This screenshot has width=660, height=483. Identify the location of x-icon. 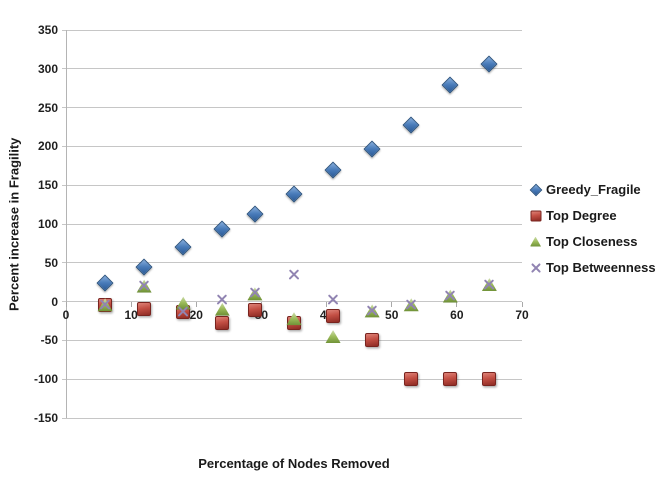
(535, 268).